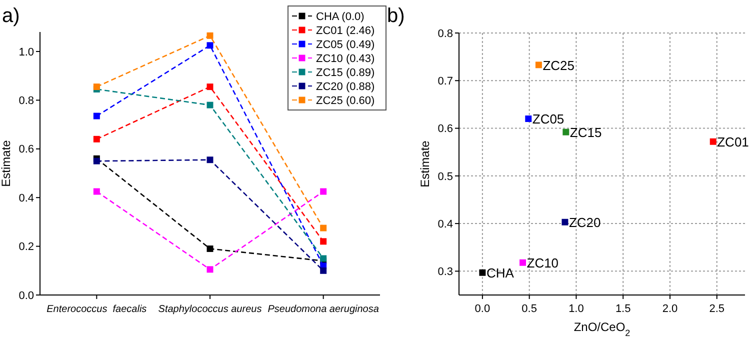 The width and height of the screenshot is (750, 337). I want to click on x-tick-label: 1.0, so click(576, 309).